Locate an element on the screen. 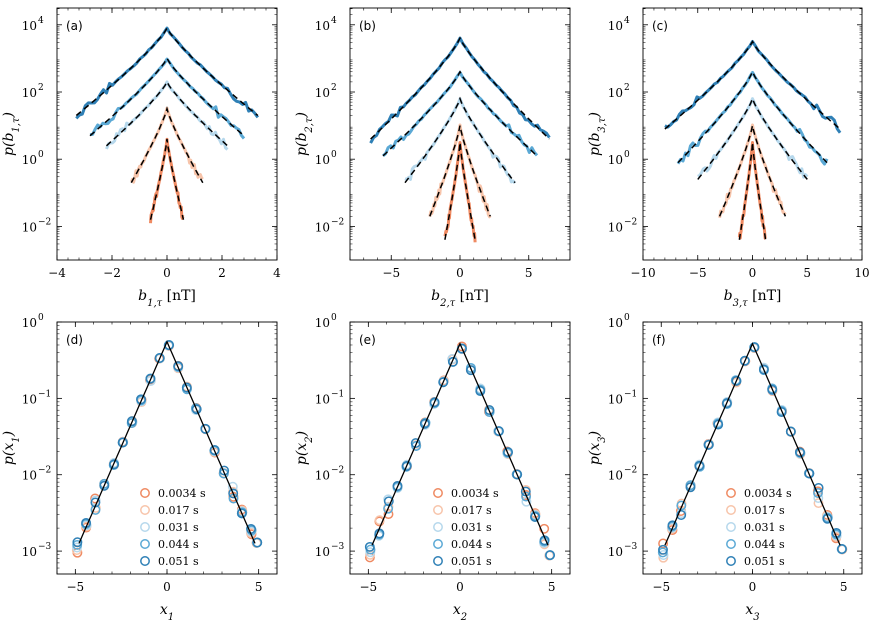 The height and width of the screenshot is (621, 872). y-axis-title: p(x2) is located at coordinates (304, 448).